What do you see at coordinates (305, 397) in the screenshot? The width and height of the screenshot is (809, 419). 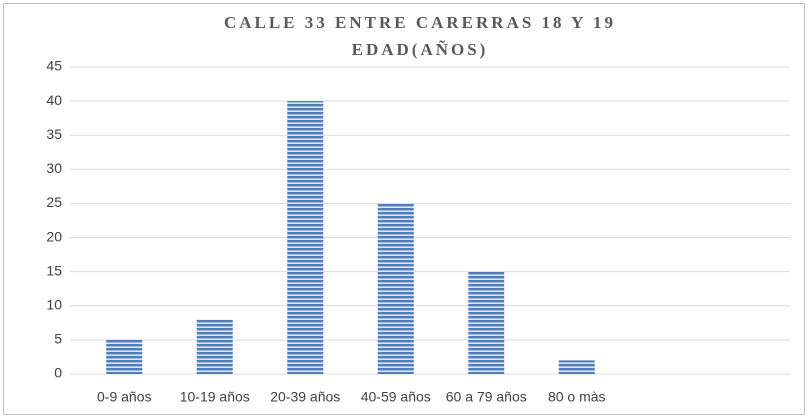 I see `x-tick-label: 20-39 años` at bounding box center [305, 397].